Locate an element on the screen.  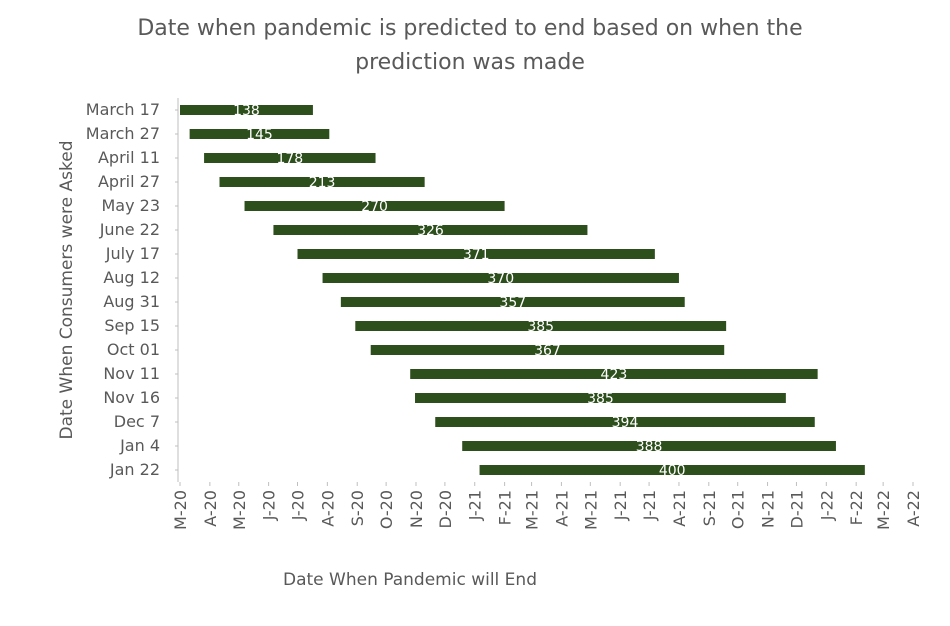
data-label: 357 is located at coordinates (512, 303).